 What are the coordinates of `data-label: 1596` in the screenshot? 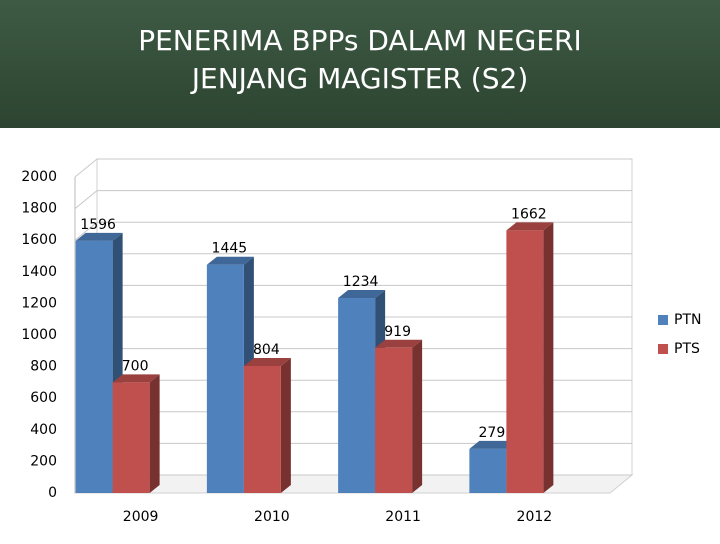 It's located at (98, 225).